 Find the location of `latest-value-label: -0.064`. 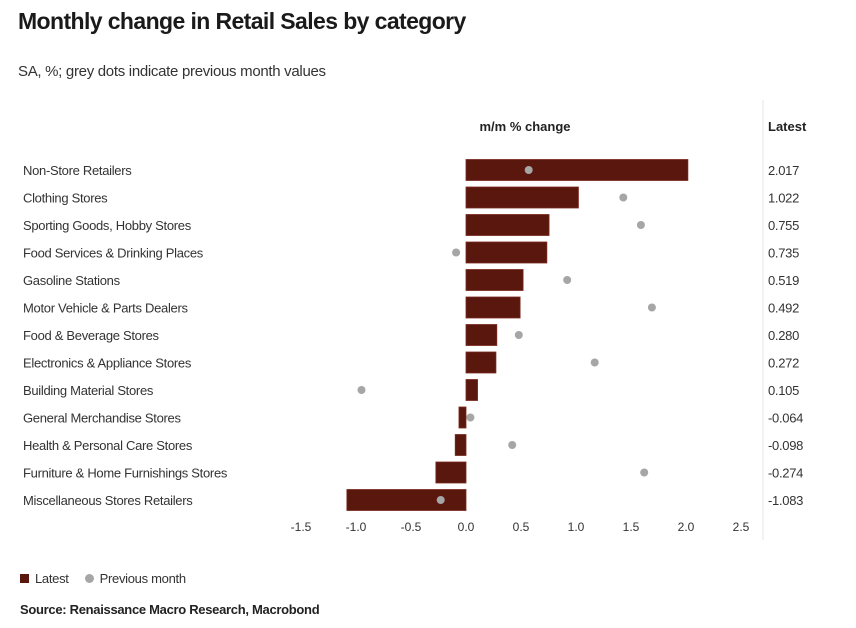

latest-value-label: -0.064 is located at coordinates (785, 418).